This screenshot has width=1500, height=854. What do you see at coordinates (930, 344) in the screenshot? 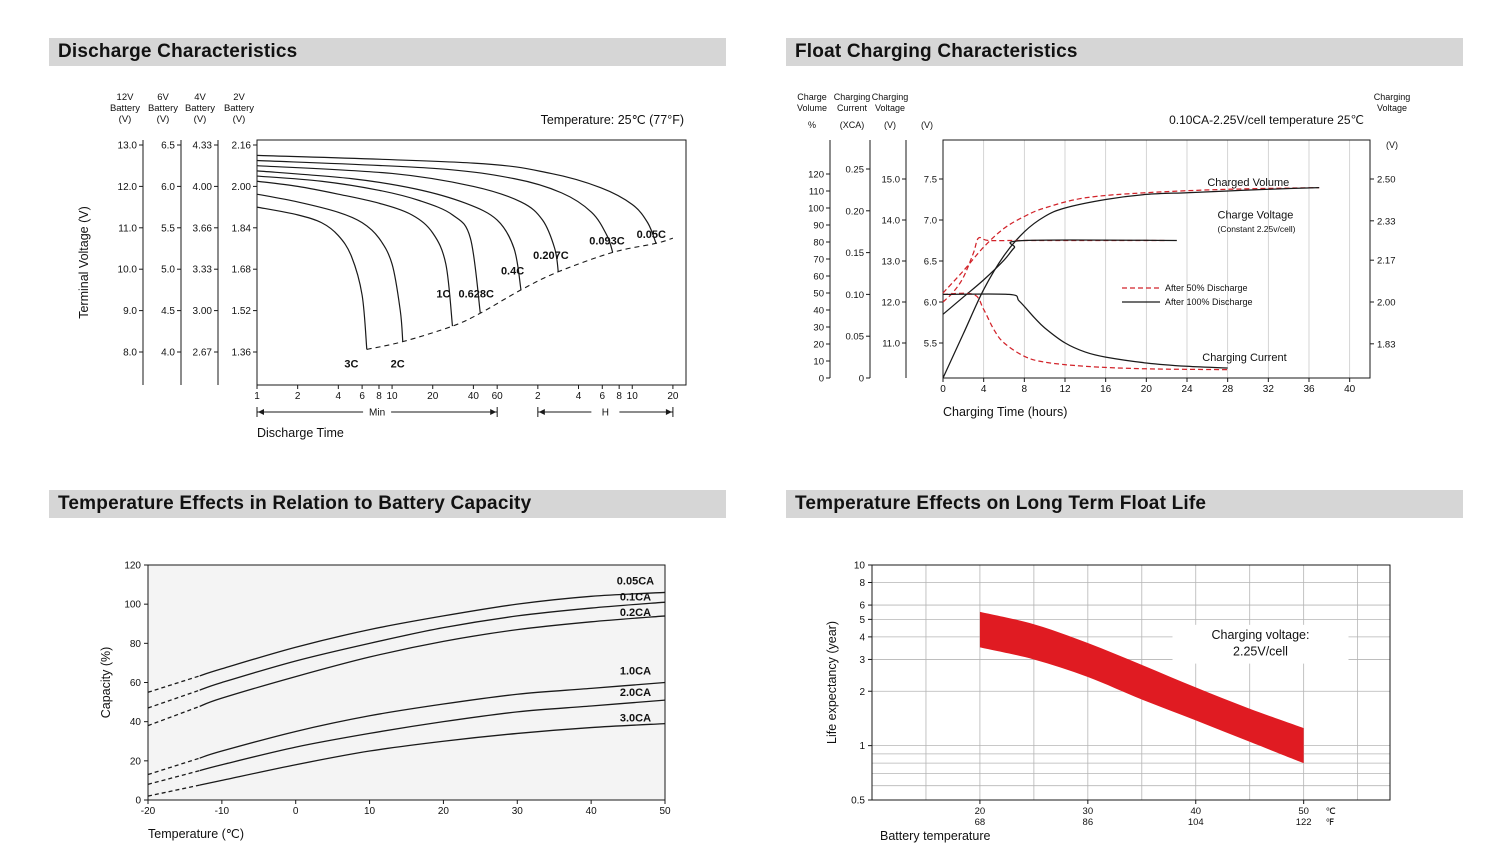
I see `axis-tick-label: 5.5` at bounding box center [930, 344].